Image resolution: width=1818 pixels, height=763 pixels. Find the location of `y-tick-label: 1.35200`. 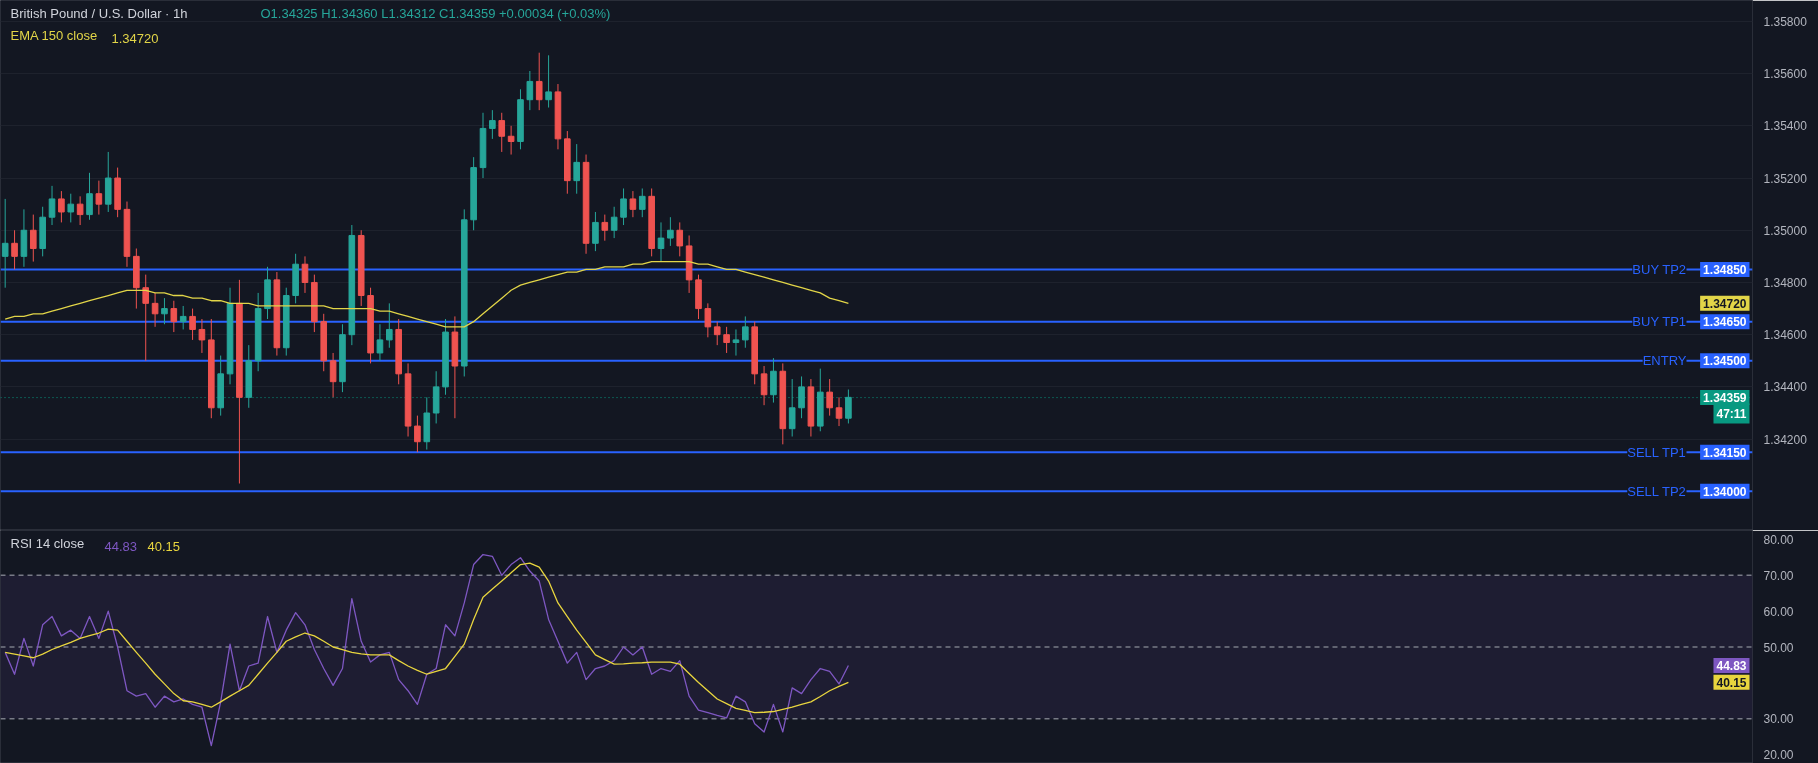

y-tick-label: 1.35200 is located at coordinates (1785, 178).